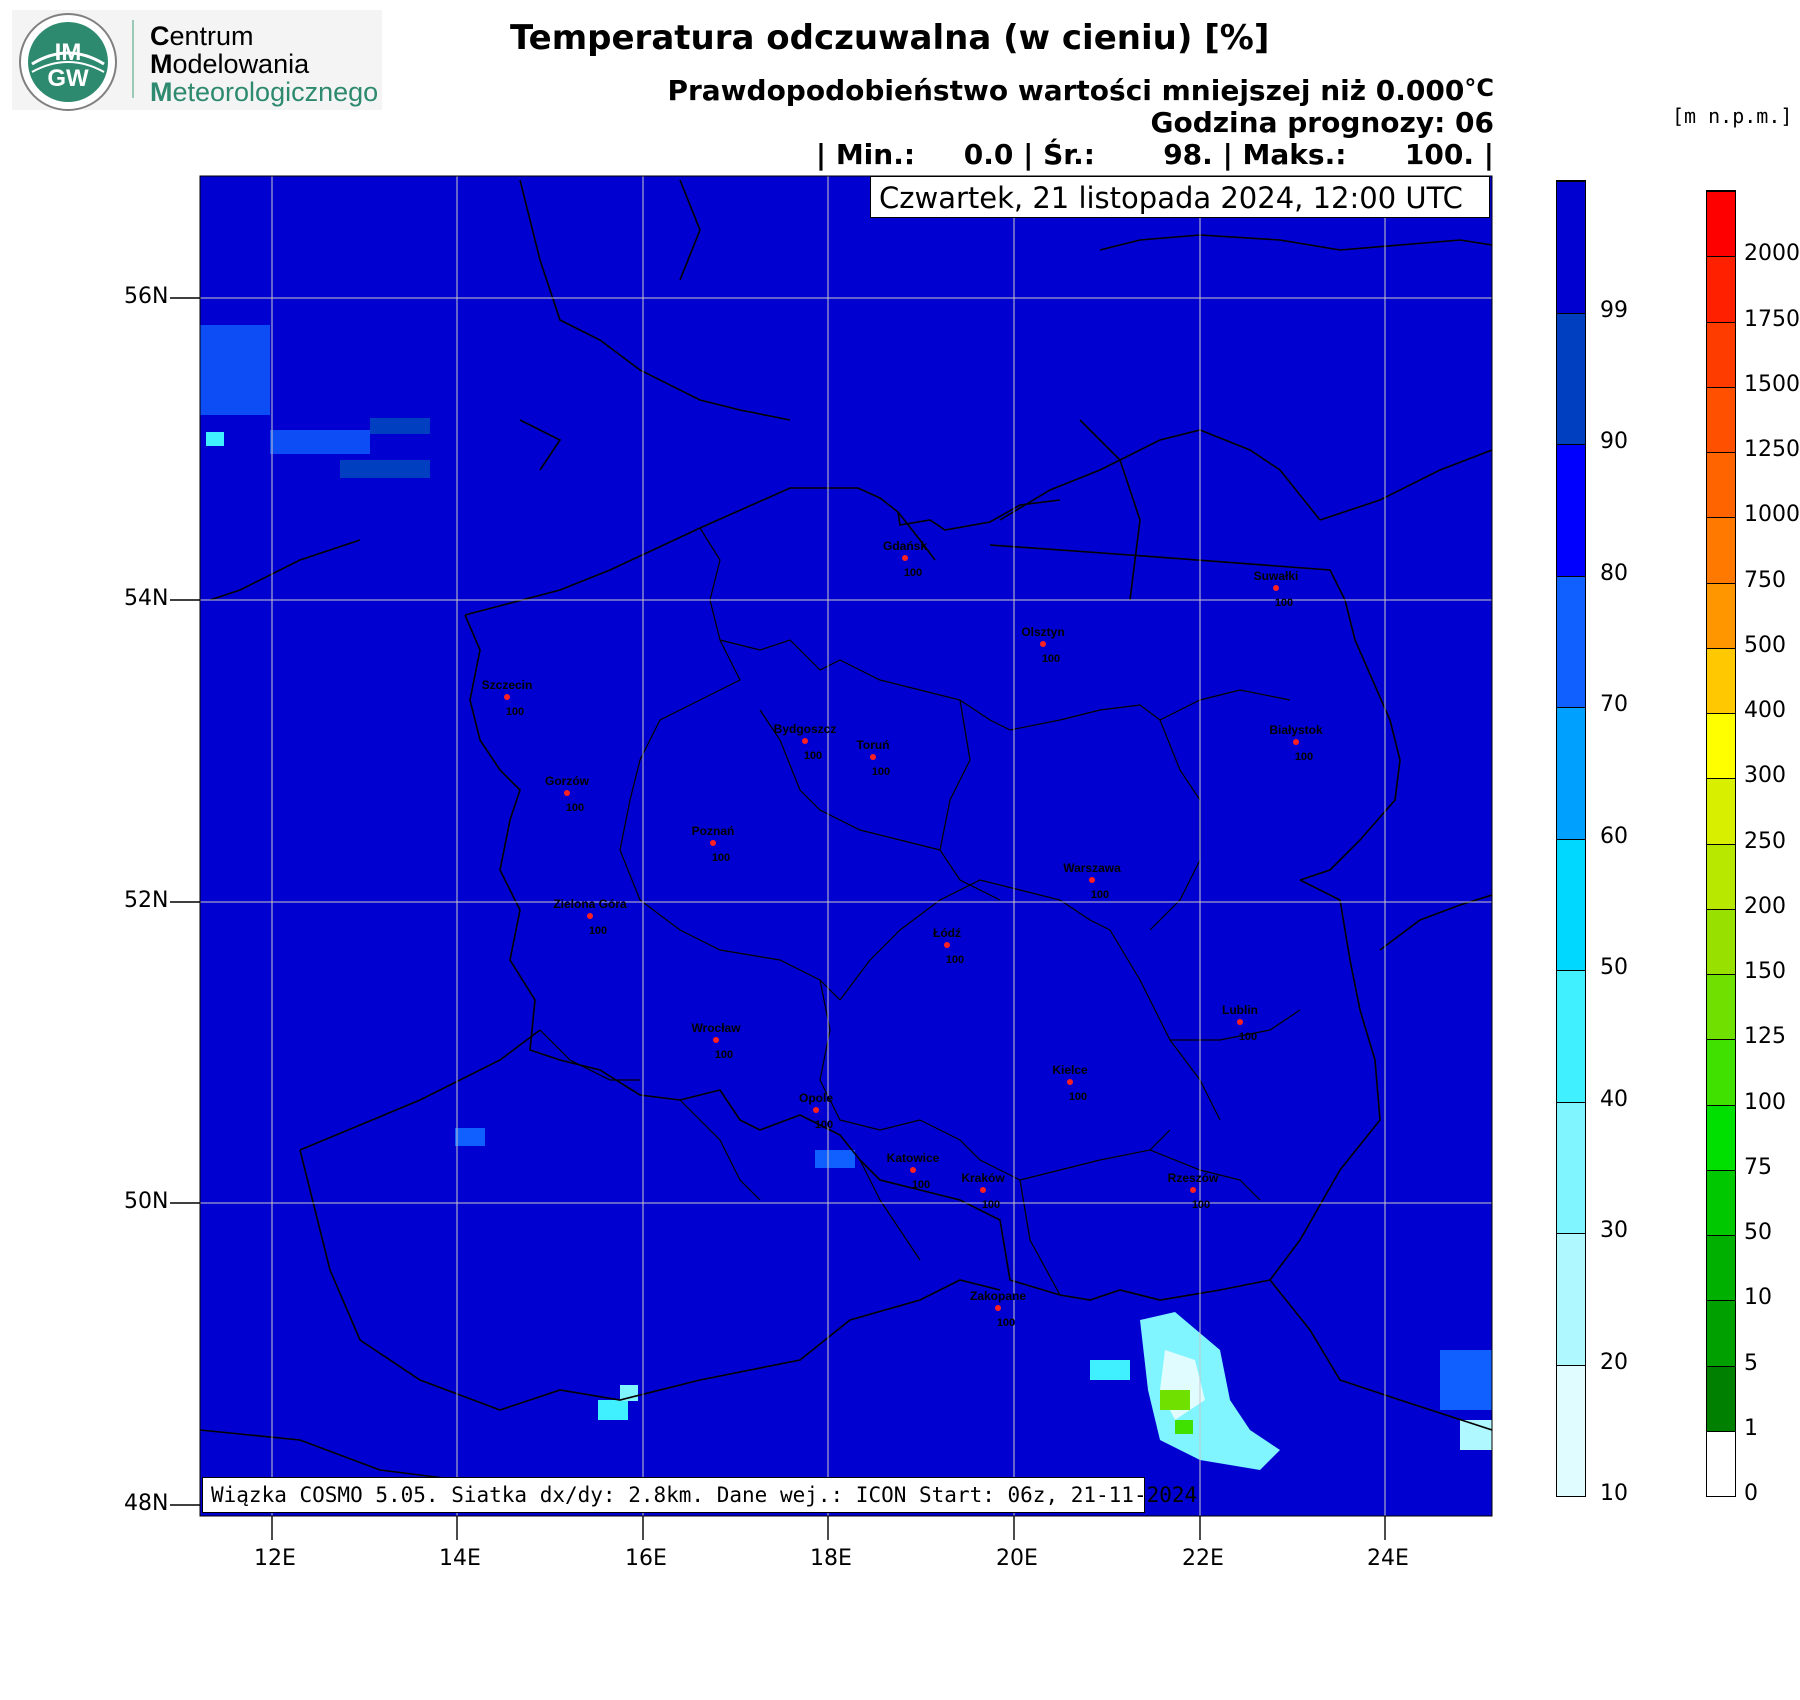  What do you see at coordinates (831, 1558) in the screenshot?
I see `lon-label-18e: 18E` at bounding box center [831, 1558].